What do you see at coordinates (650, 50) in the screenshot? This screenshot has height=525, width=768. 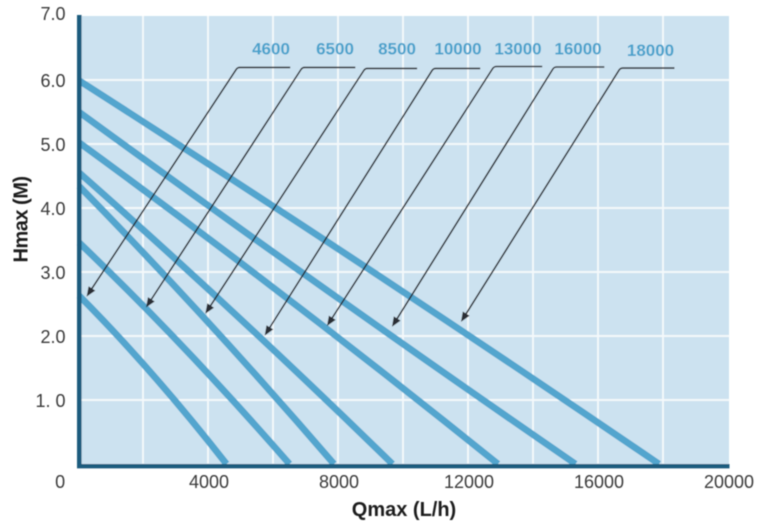 I see `svg-text: 18000` at bounding box center [650, 50].